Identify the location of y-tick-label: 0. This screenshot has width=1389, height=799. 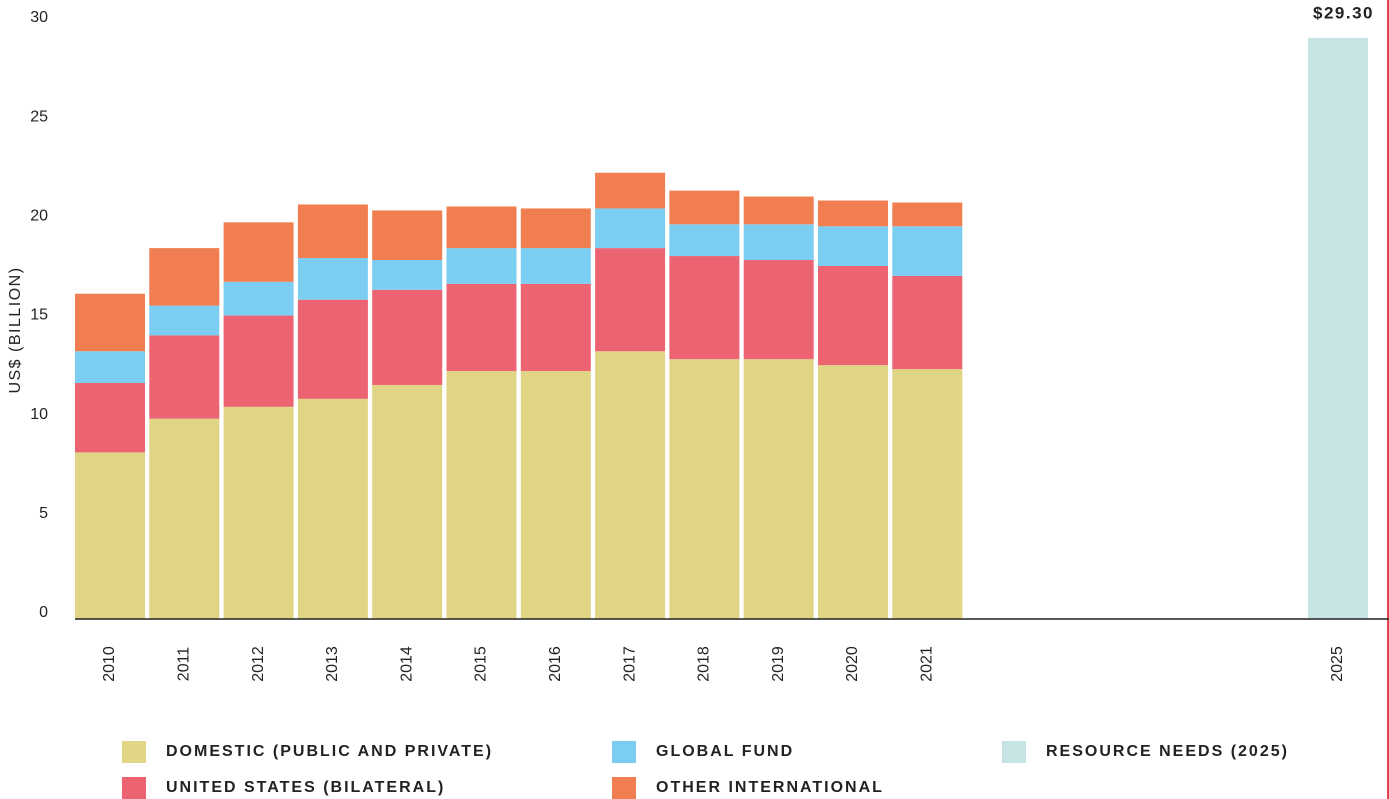
(43, 612).